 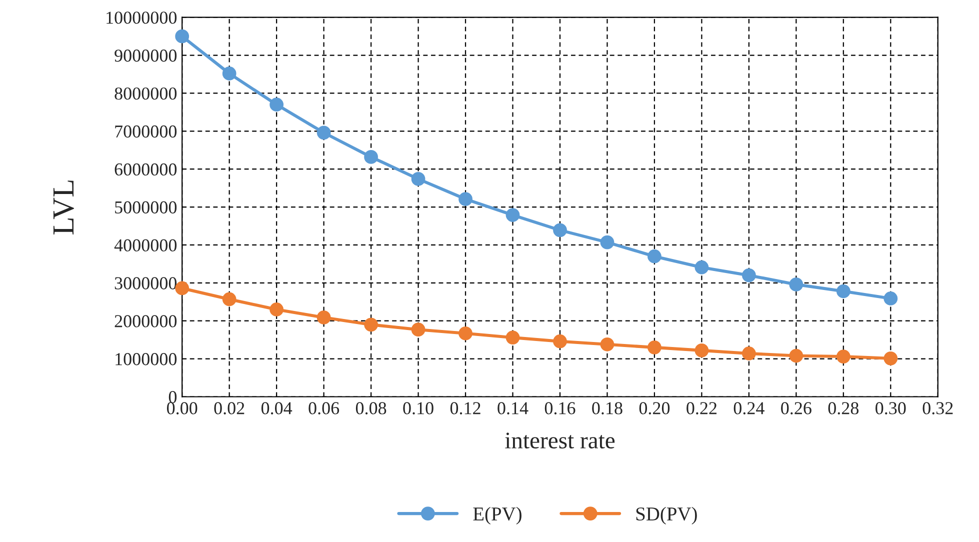 What do you see at coordinates (371, 408) in the screenshot?
I see `x-tick-label: 0.08` at bounding box center [371, 408].